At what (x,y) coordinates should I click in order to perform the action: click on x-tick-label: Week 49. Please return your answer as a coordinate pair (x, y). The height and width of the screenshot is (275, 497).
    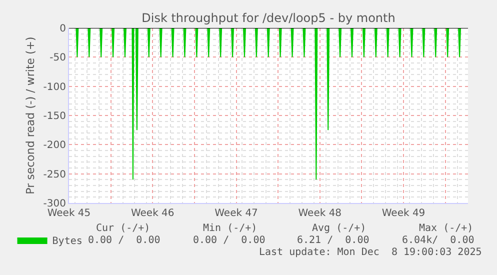
    Looking at the image, I should click on (404, 213).